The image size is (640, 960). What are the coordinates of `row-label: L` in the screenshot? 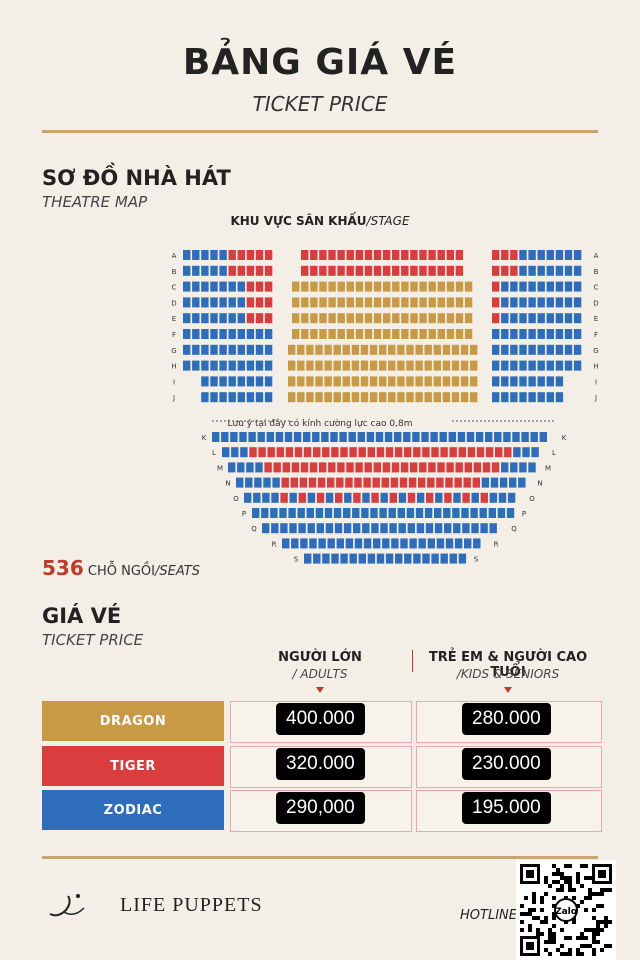 It's located at (214, 453).